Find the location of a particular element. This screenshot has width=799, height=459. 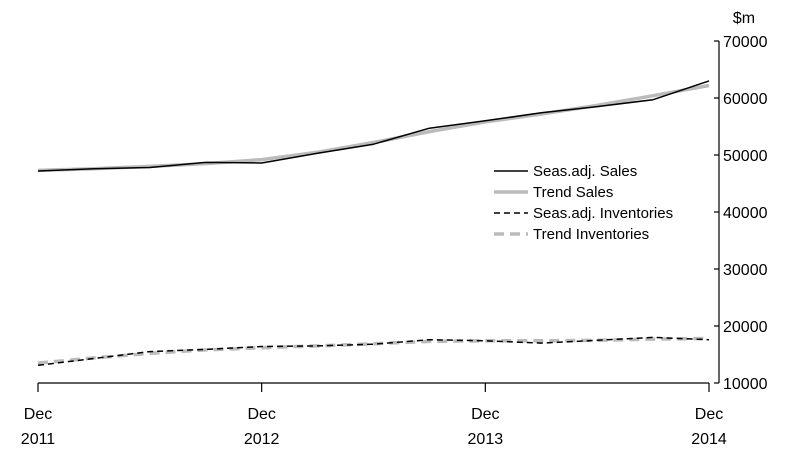

x-tick-label-year: 2014 is located at coordinates (709, 439).